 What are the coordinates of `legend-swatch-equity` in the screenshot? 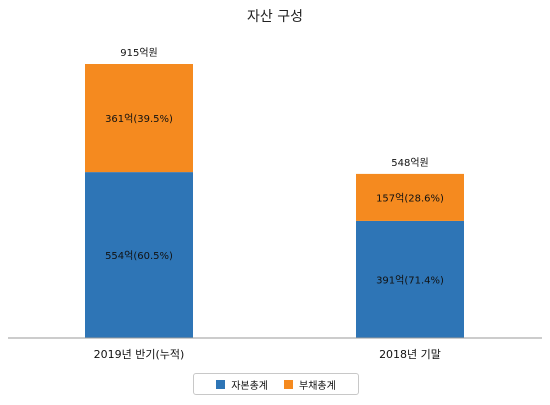 It's located at (221, 384).